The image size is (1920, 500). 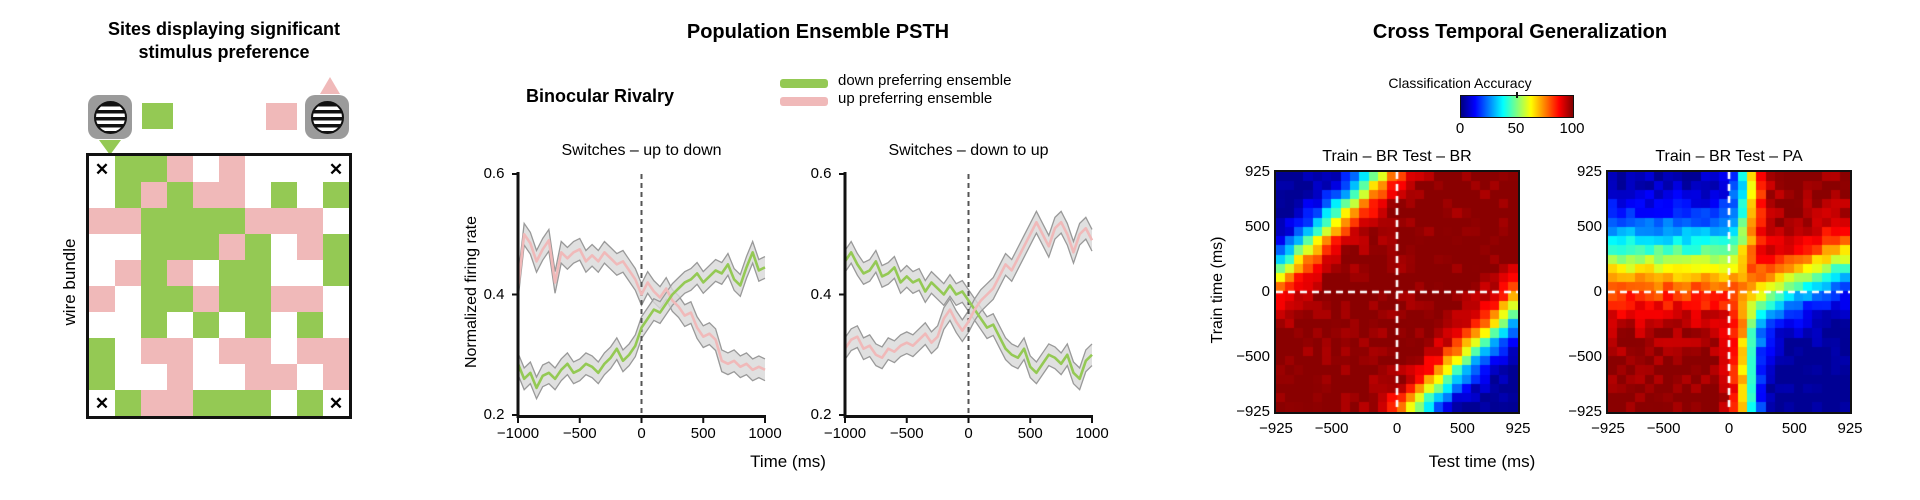 I want to click on subplot1-title: Switches – up to down, so click(x=641, y=150).